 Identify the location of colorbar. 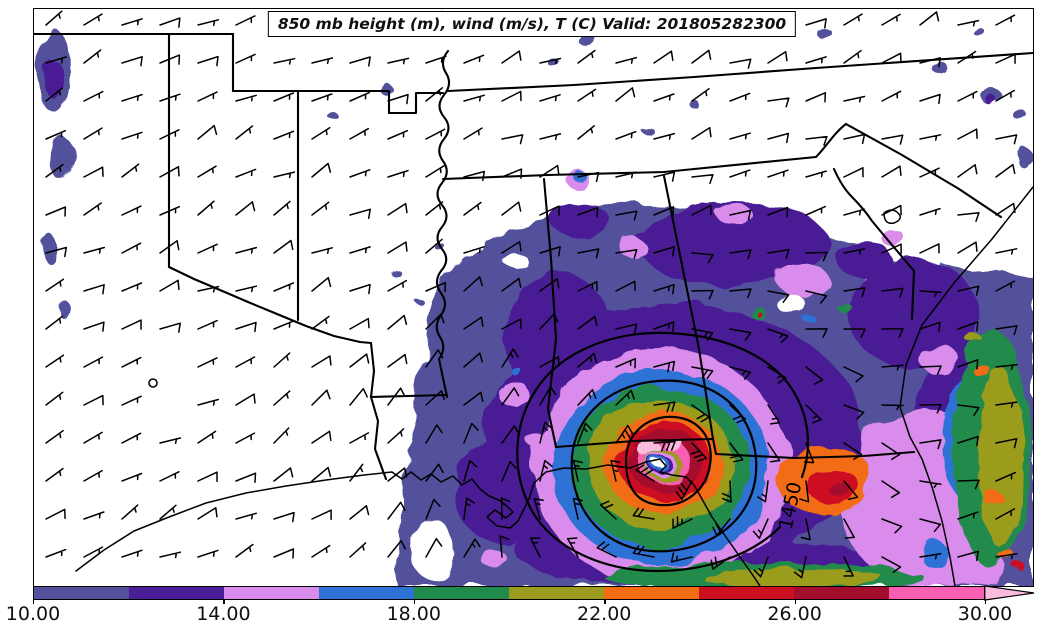
(509, 593).